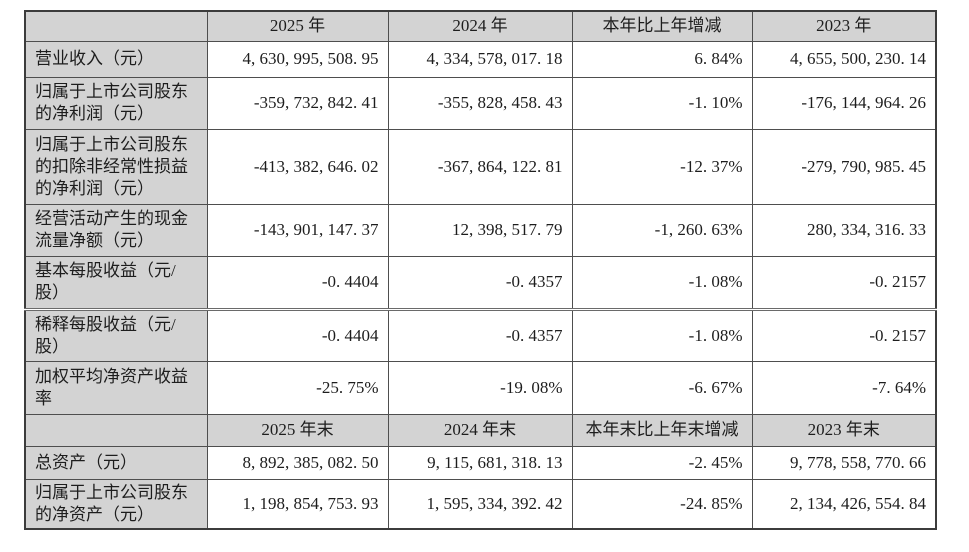 This screenshot has width=969, height=552. What do you see at coordinates (844, 230) in the screenshot?
I see `value-2023: 280, 334, 316. 33` at bounding box center [844, 230].